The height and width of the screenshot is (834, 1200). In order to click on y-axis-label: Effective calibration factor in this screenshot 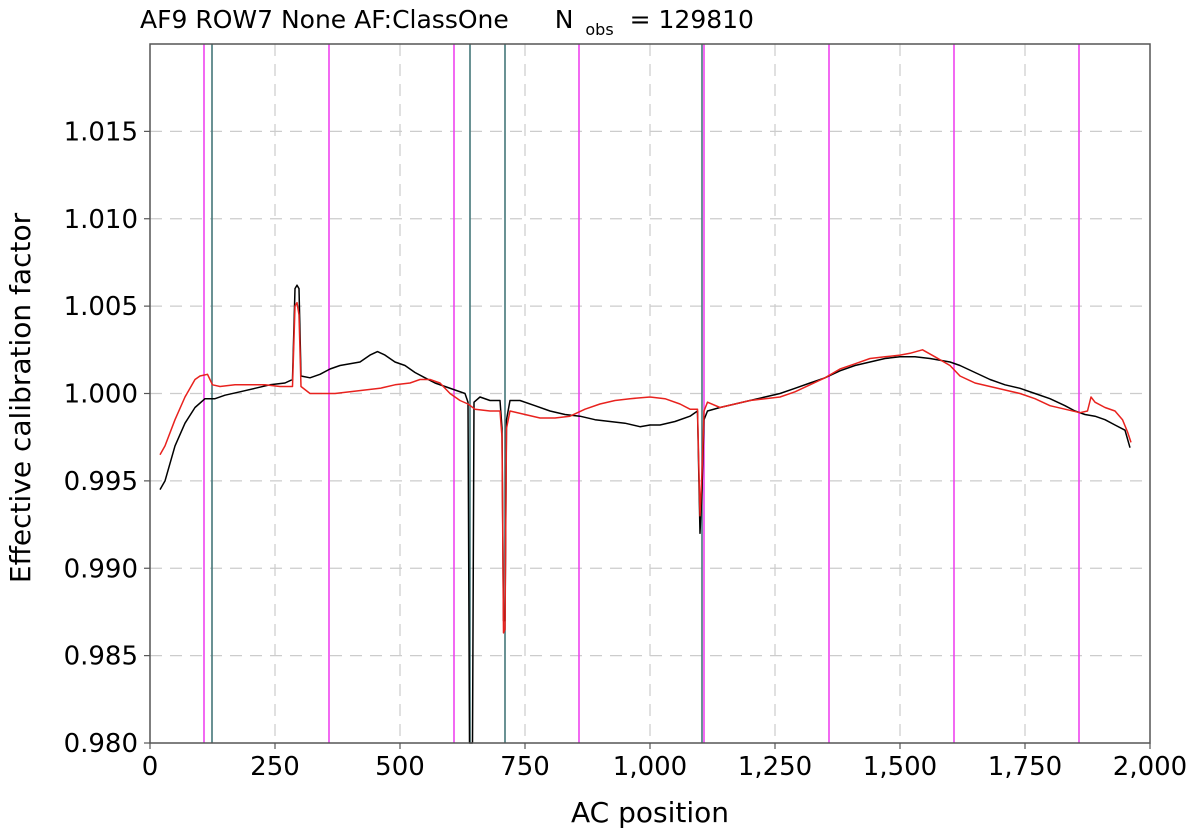, I will do `click(20, 397)`.